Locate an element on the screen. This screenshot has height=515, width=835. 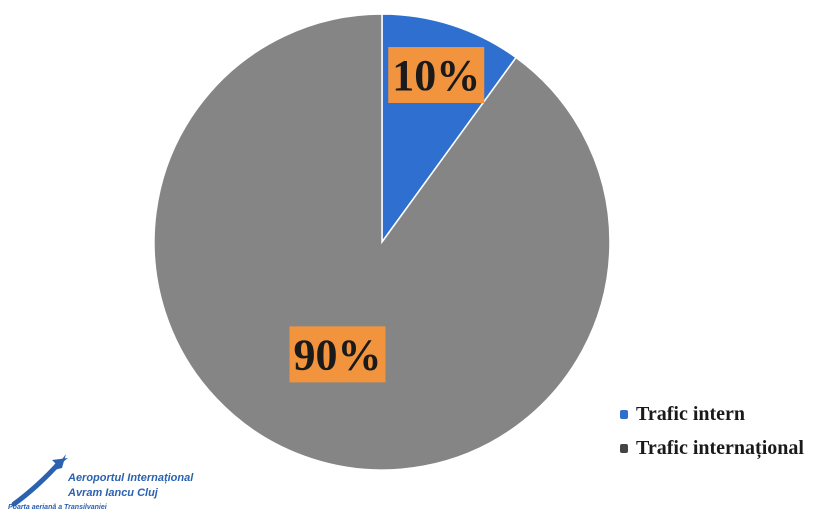
plane-icon is located at coordinates (39, 480).